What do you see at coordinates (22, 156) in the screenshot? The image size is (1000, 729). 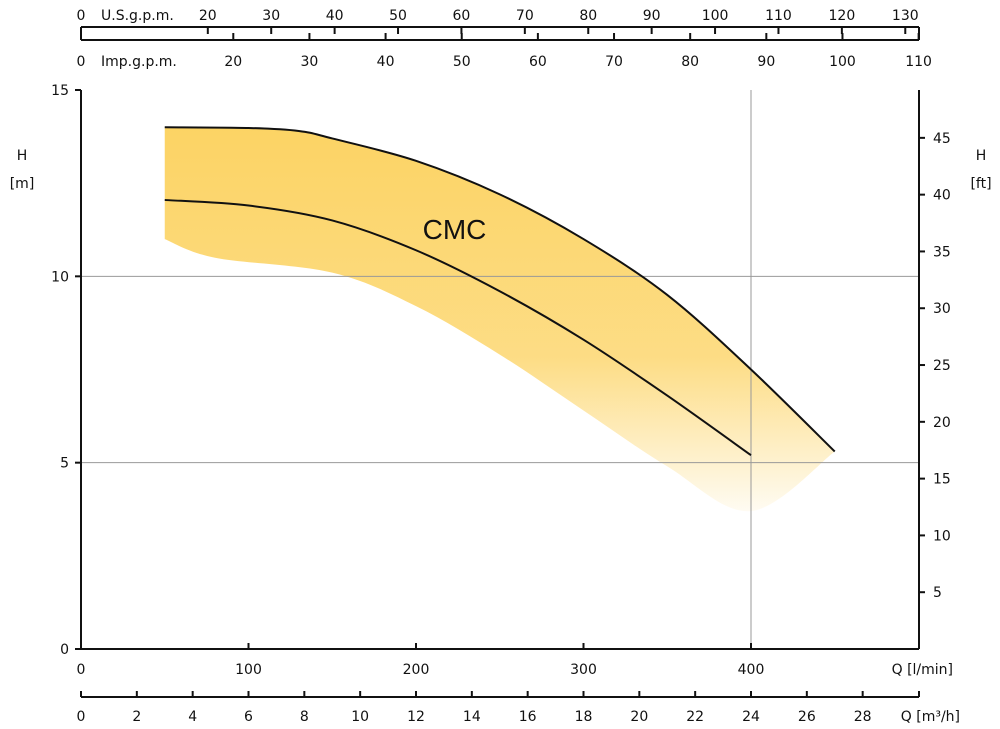 I see `y-axis-title: H` at bounding box center [22, 156].